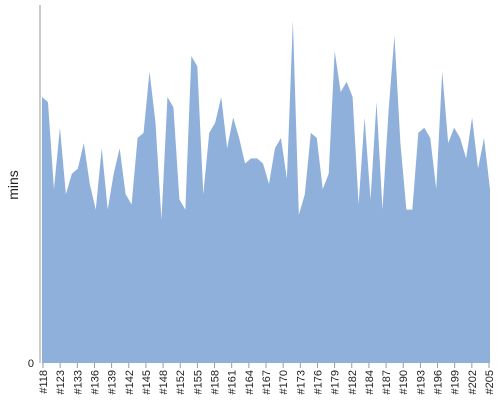 Image resolution: width=500 pixels, height=400 pixels. Describe the element at coordinates (490, 382) in the screenshot. I see `x-tick-label: #205` at that location.